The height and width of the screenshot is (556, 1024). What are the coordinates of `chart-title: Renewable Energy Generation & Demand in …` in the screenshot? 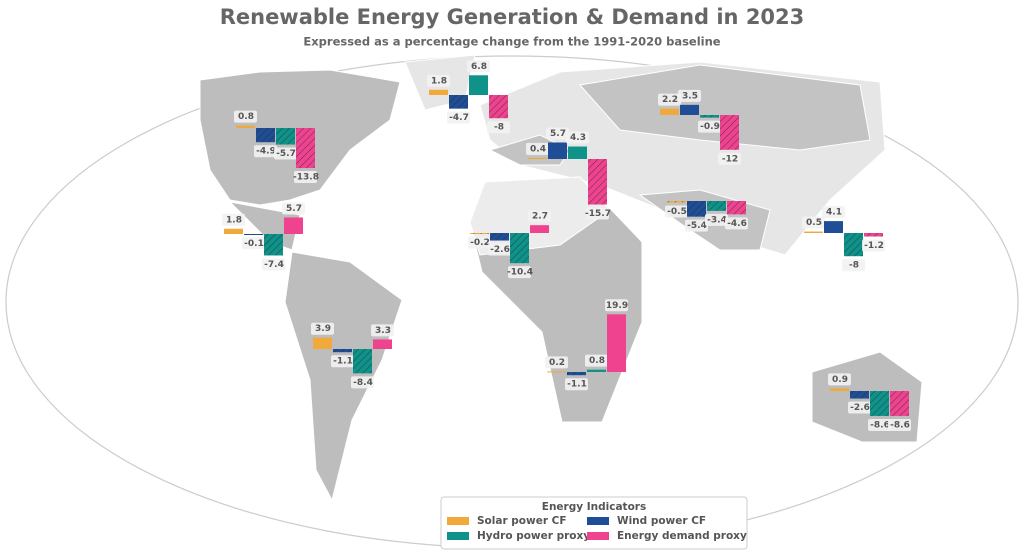 It's located at (512, 17).